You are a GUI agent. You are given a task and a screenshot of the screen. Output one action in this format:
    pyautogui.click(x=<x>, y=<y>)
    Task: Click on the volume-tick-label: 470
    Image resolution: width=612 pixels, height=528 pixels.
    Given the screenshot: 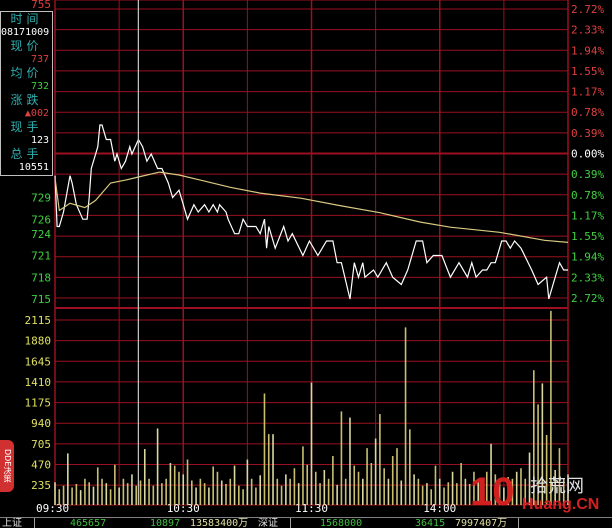 What is the action you would take?
    pyautogui.click(x=41, y=465)
    